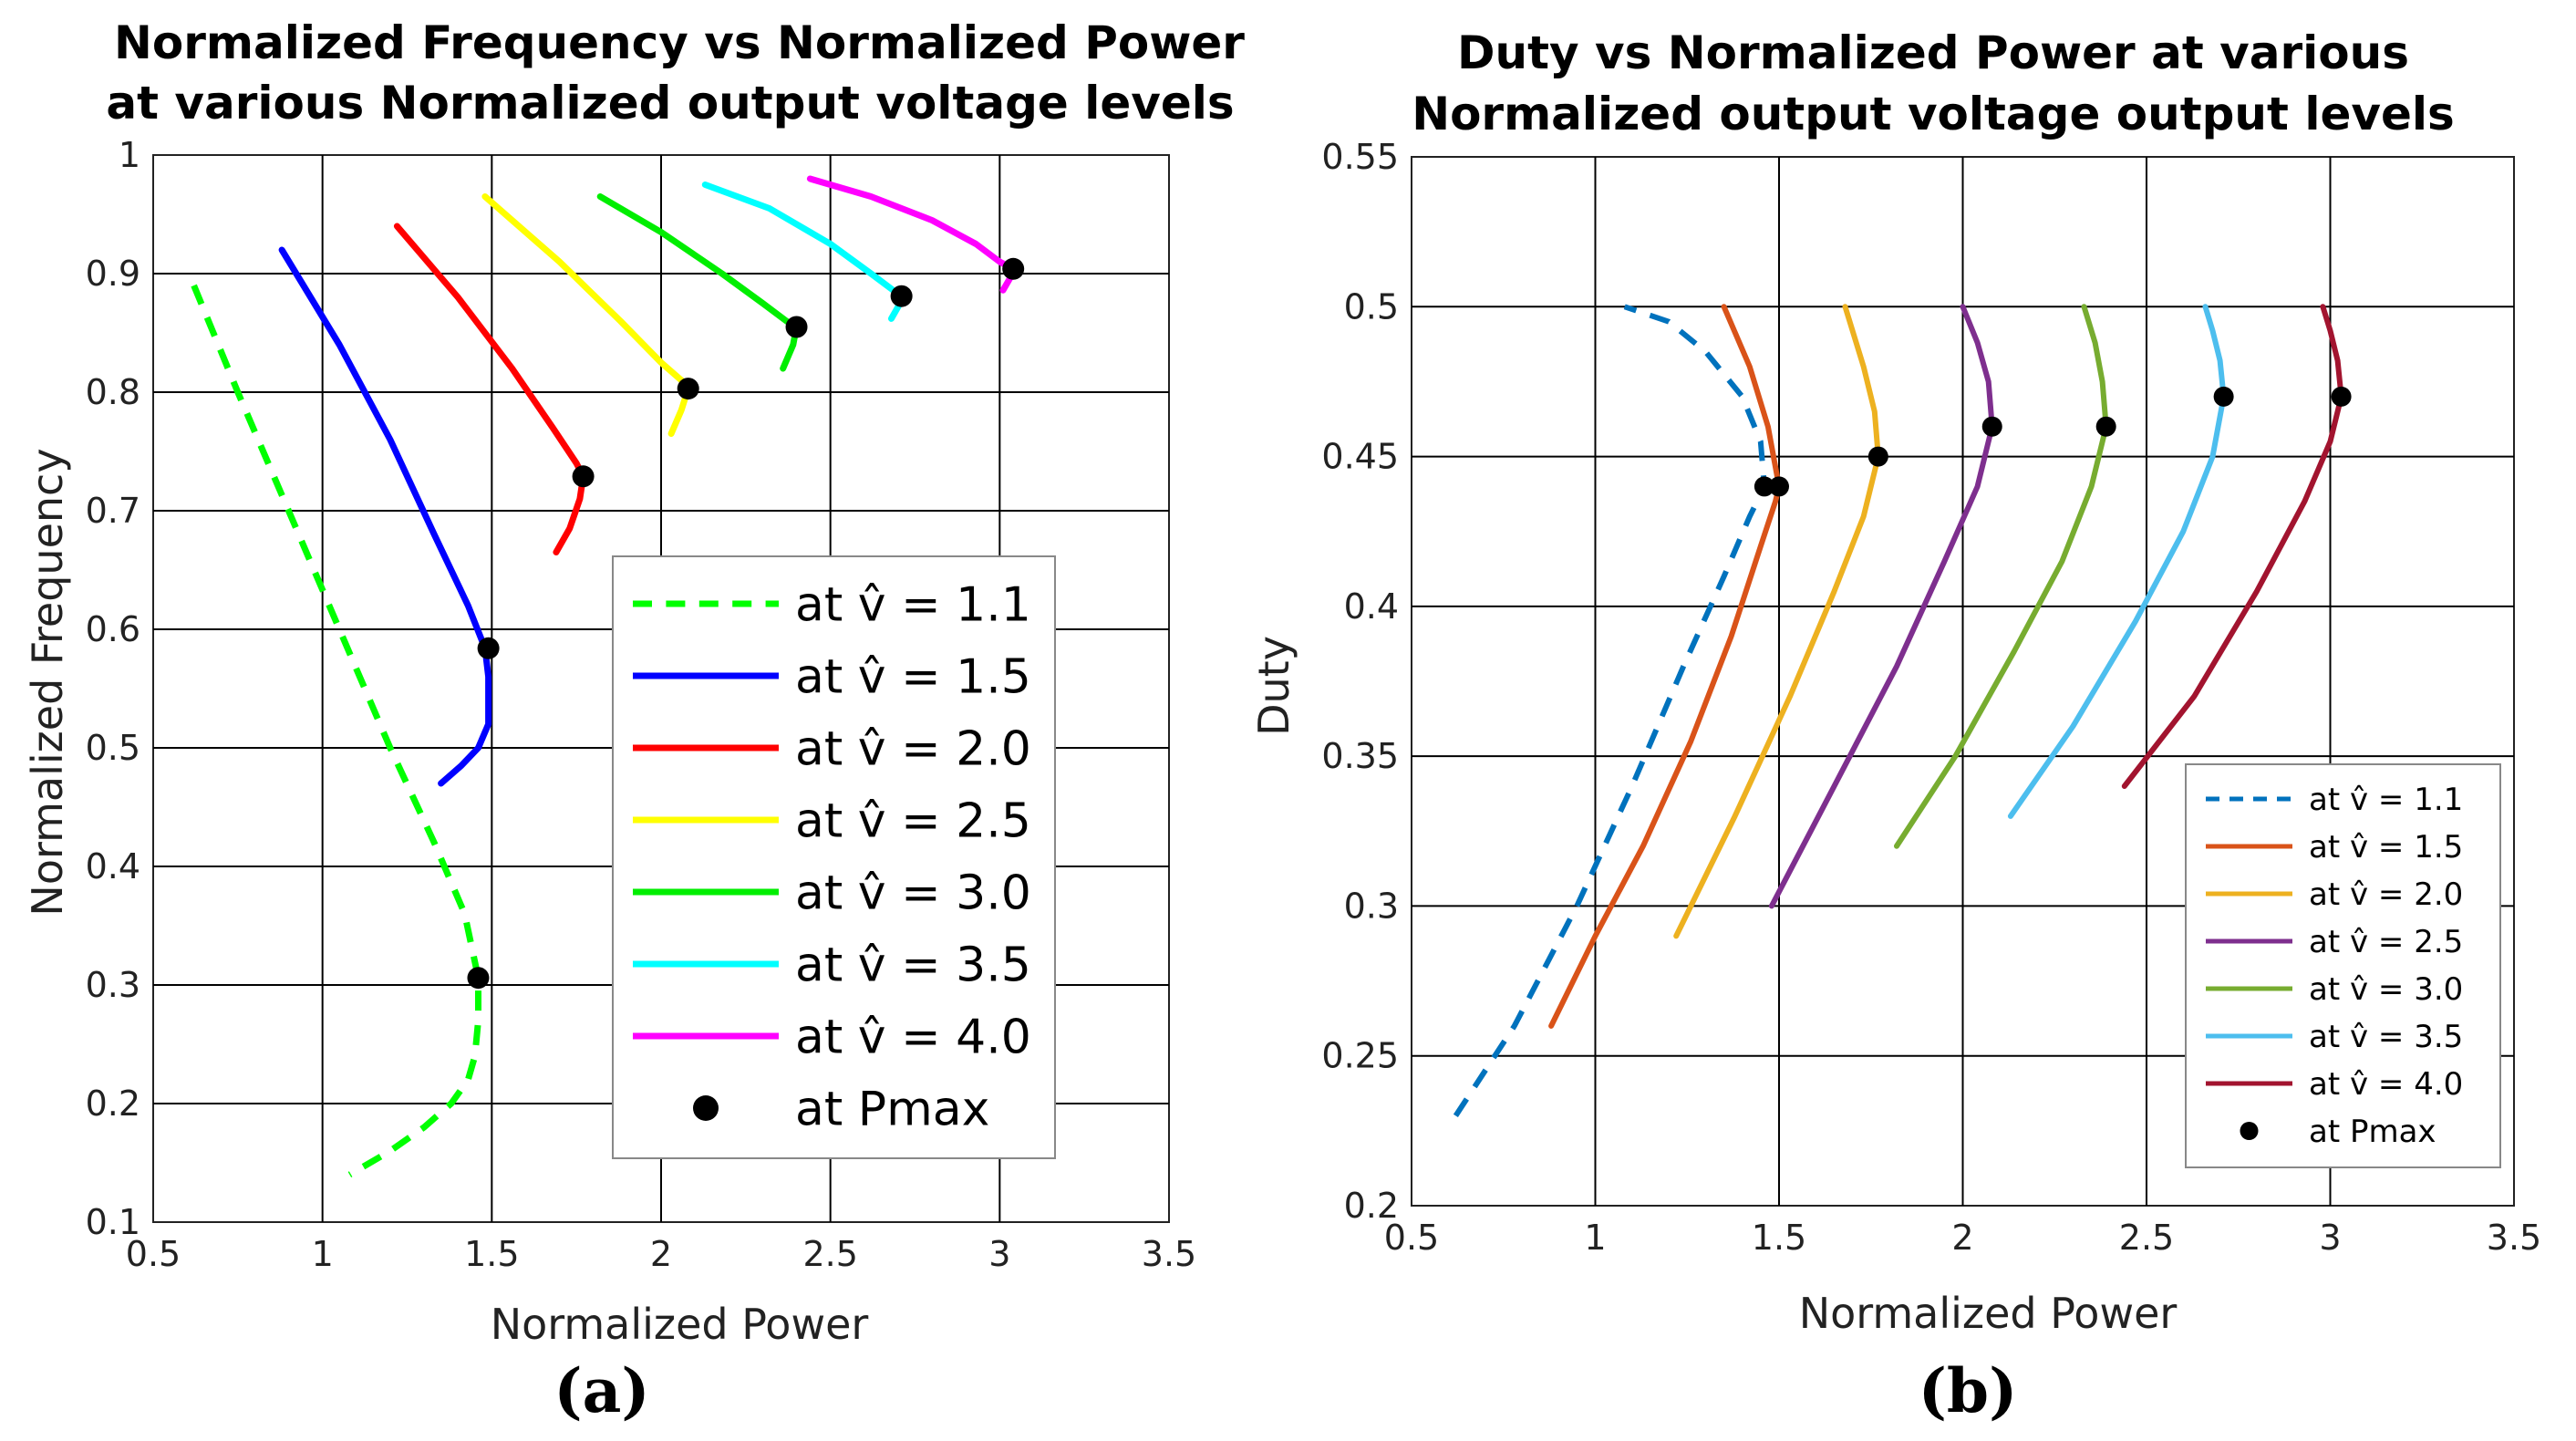 Image resolution: width=2576 pixels, height=1441 pixels. What do you see at coordinates (129, 155) in the screenshot?
I see `y-tick-label: 1` at bounding box center [129, 155].